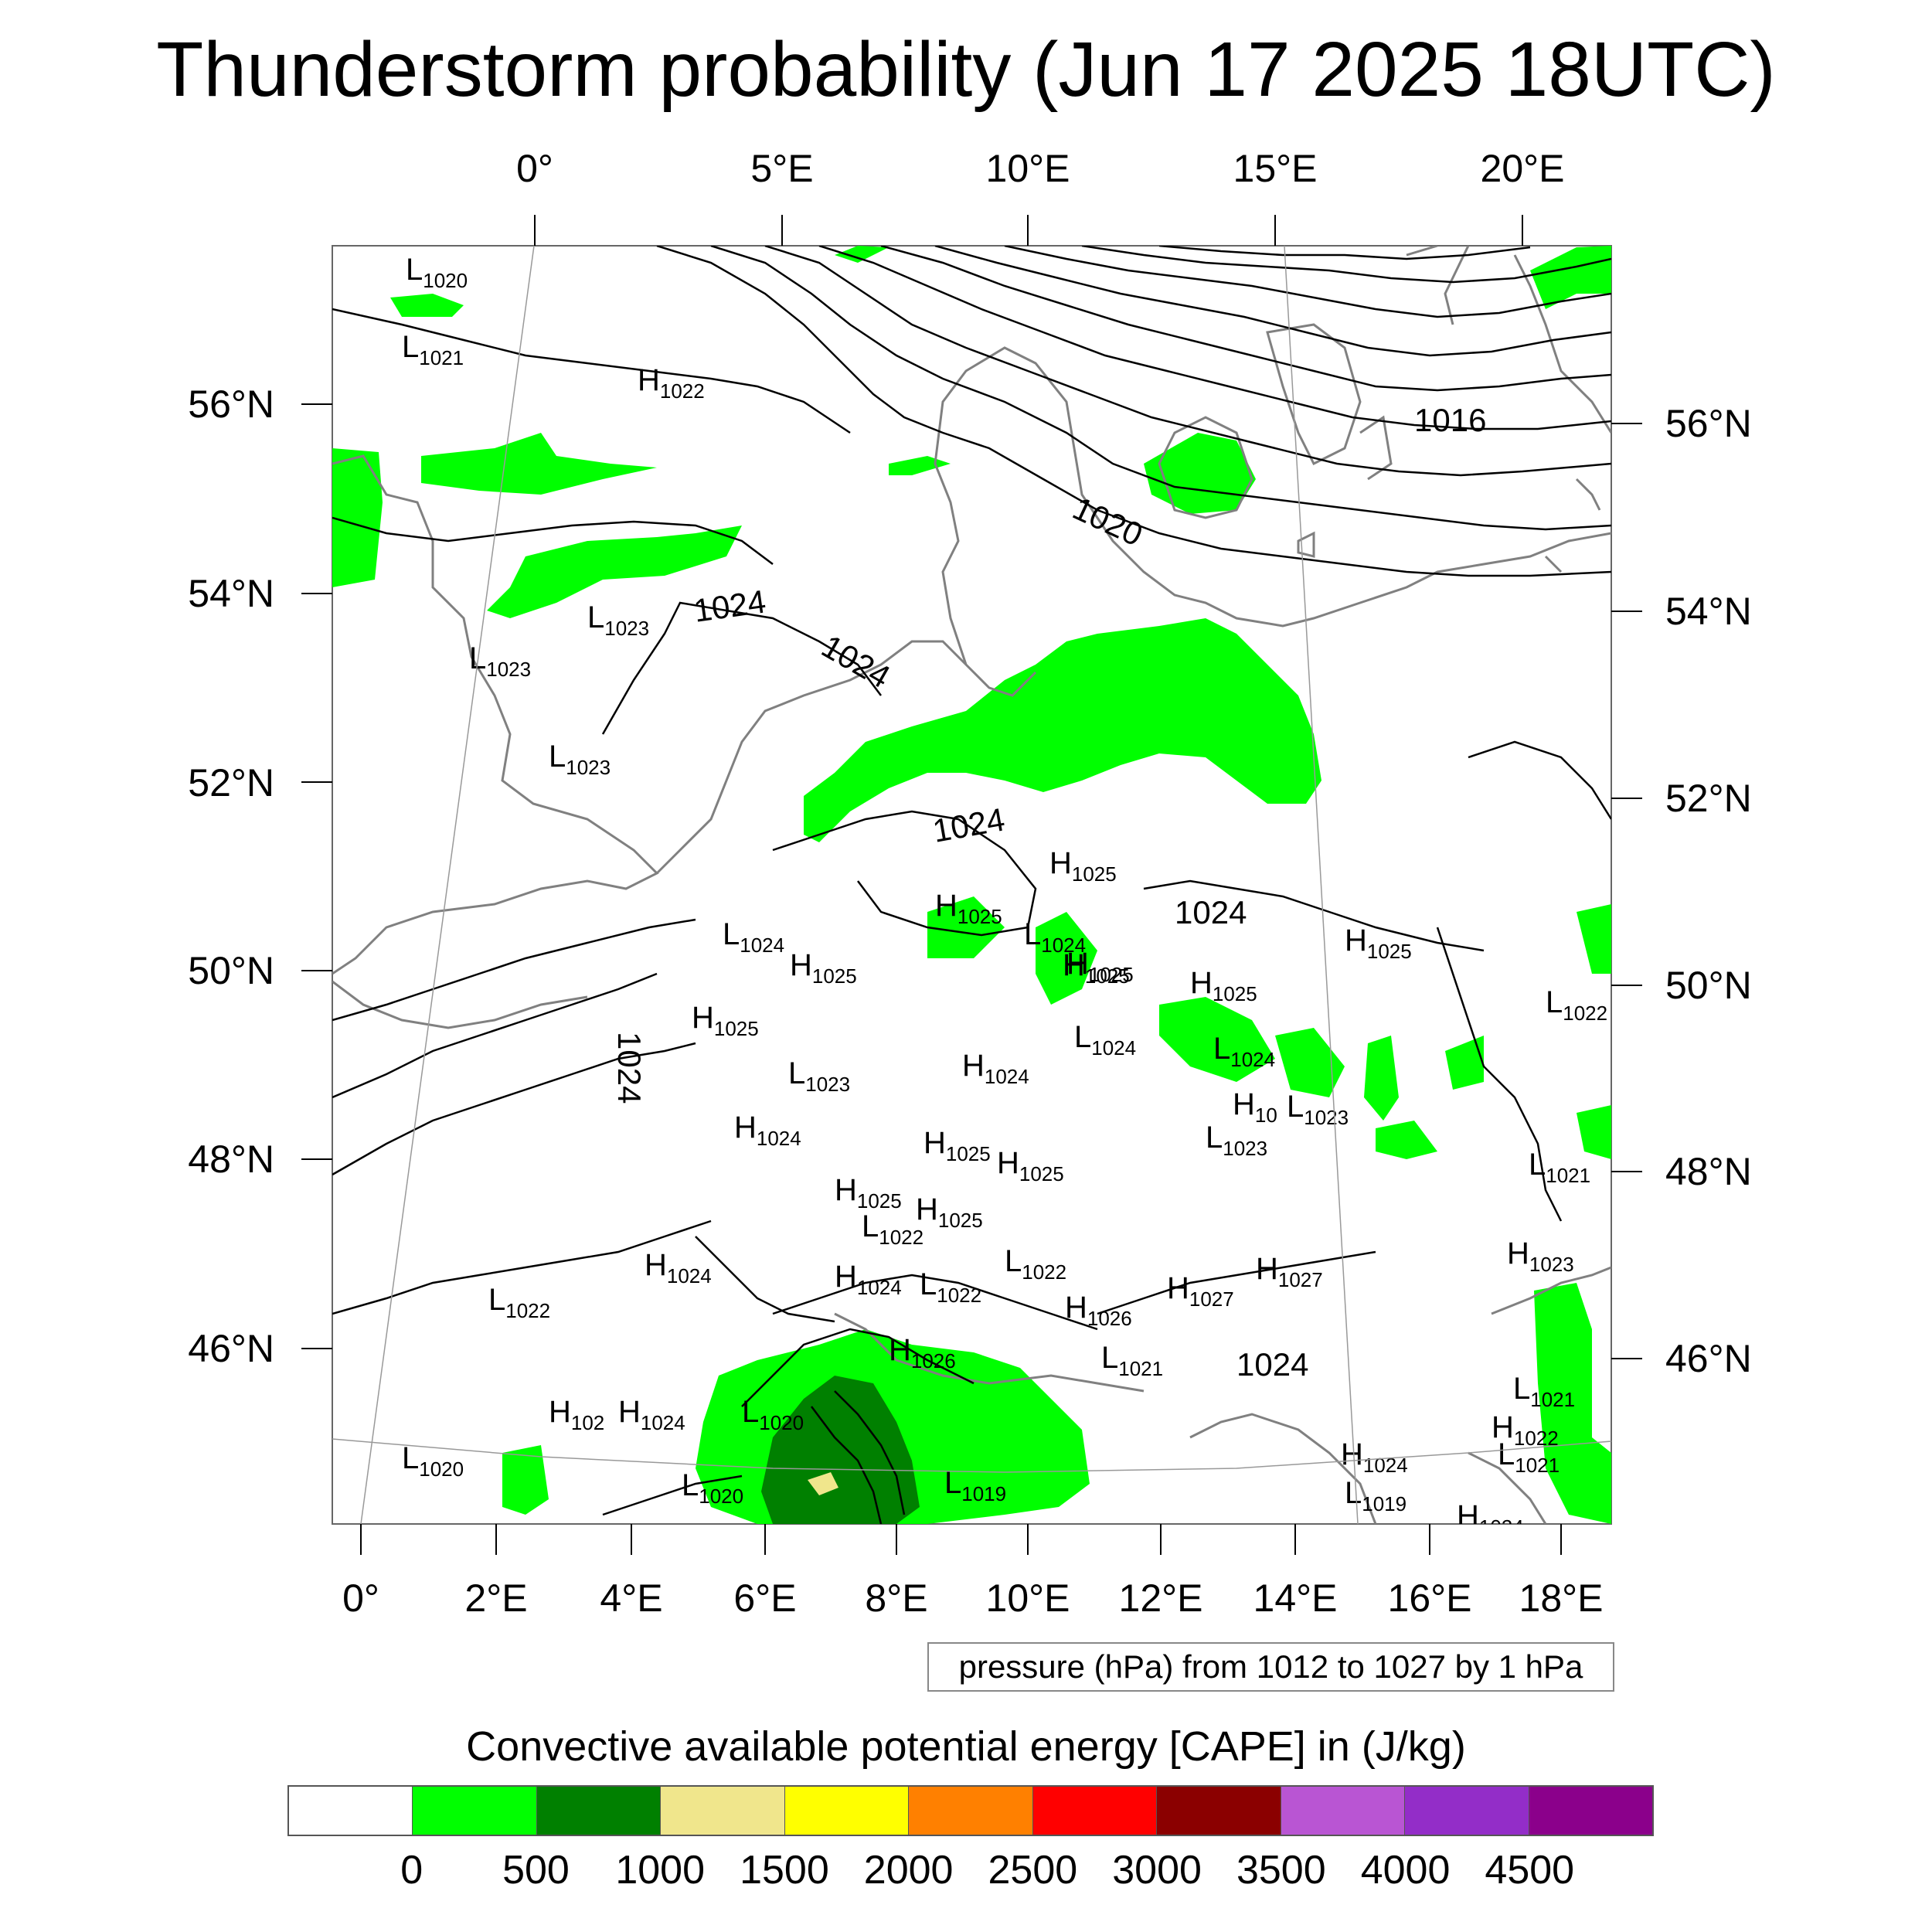 This screenshot has width=1932, height=1932. Describe the element at coordinates (360, 1599) in the screenshot. I see `bottom-axis-label: 0°` at that location.